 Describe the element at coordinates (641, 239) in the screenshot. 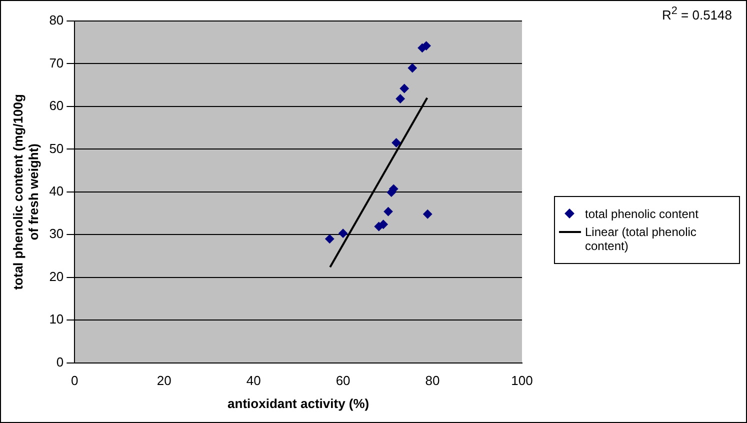

I see `legend-label: Linear (total phenolic content)` at that location.